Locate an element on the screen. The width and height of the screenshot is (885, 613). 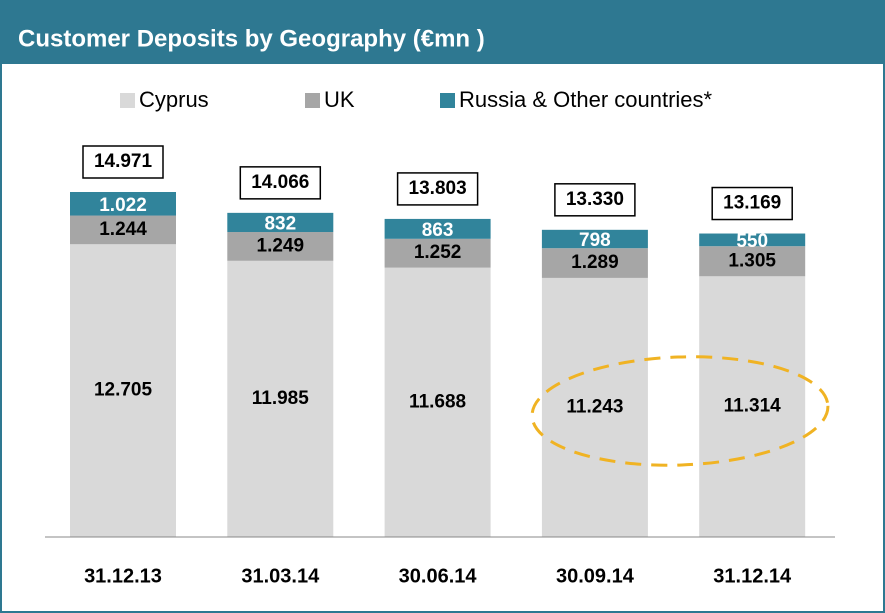
legend-label: UK is located at coordinates (339, 99).